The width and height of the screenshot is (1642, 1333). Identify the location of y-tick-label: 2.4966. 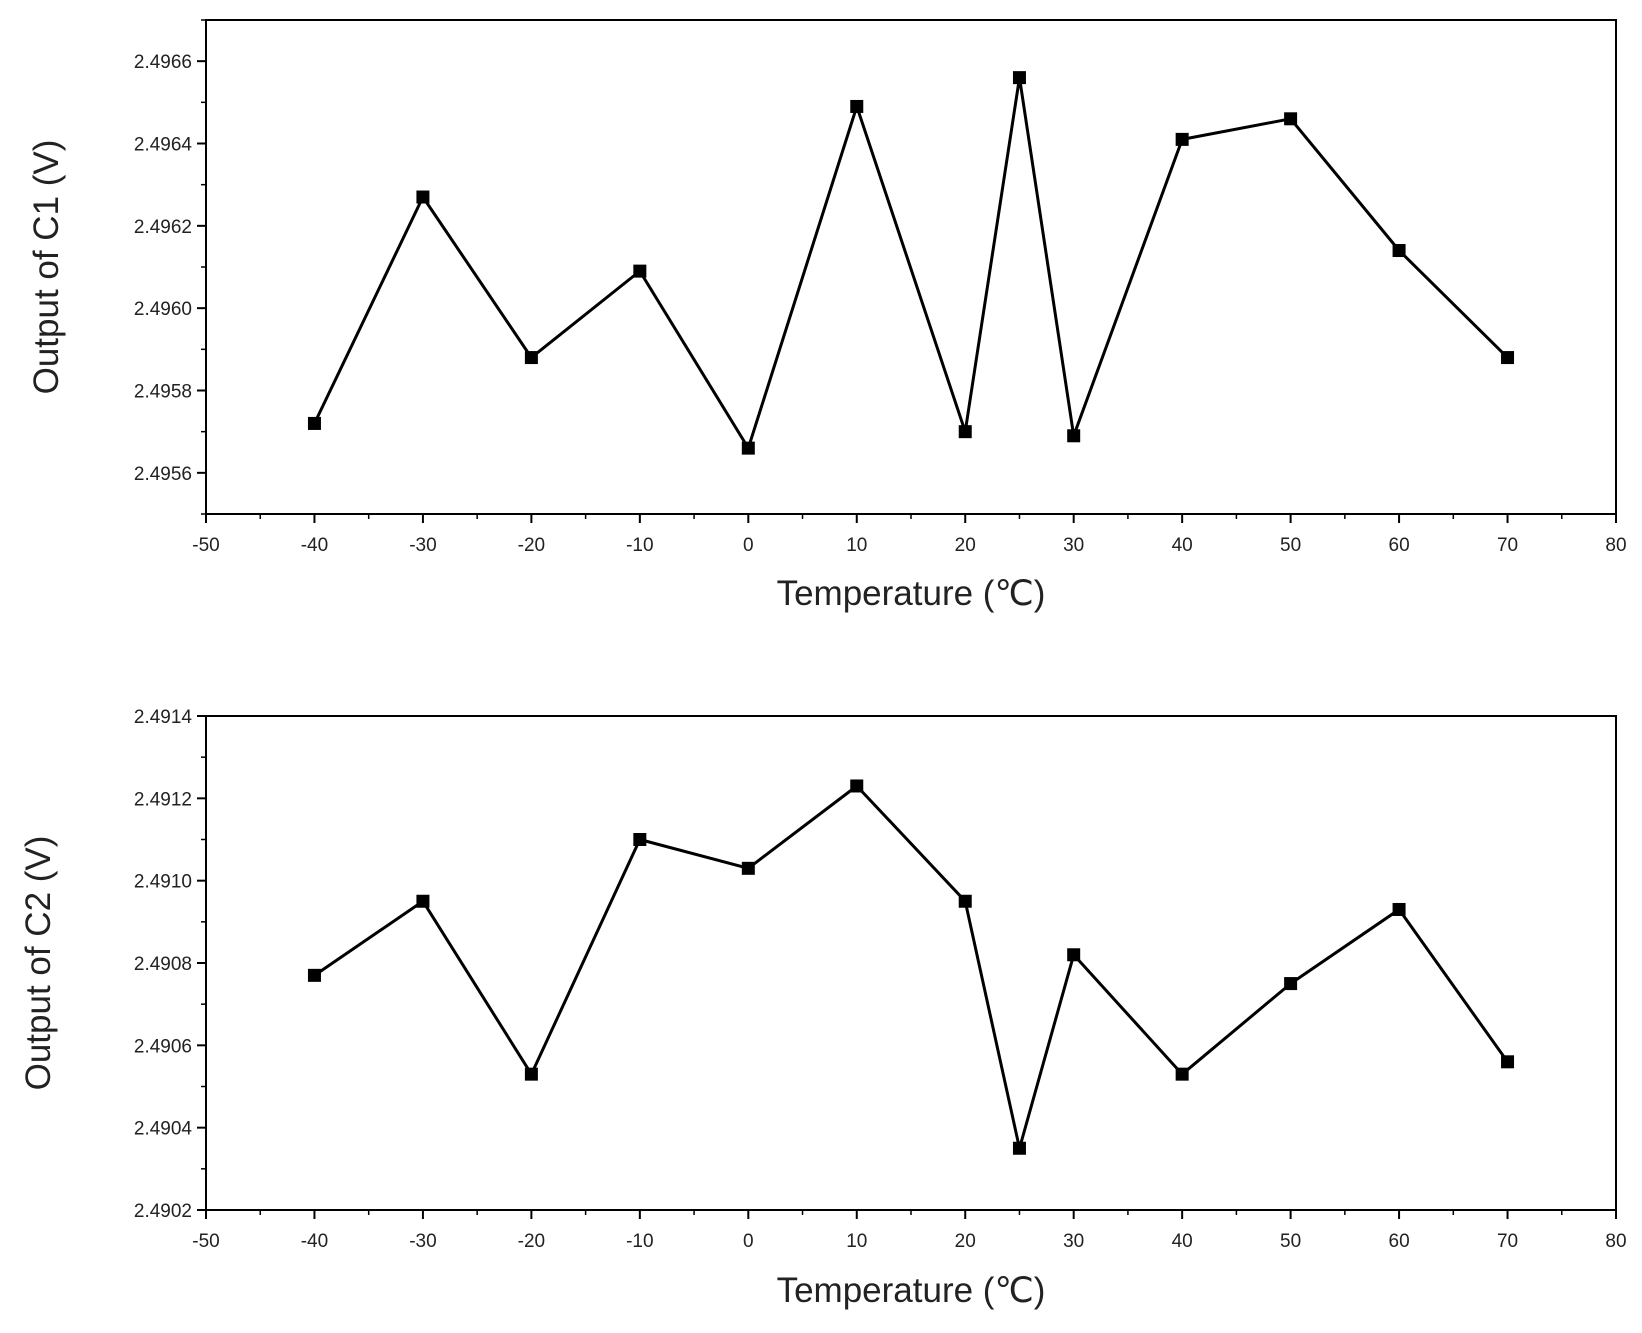
(163, 62).